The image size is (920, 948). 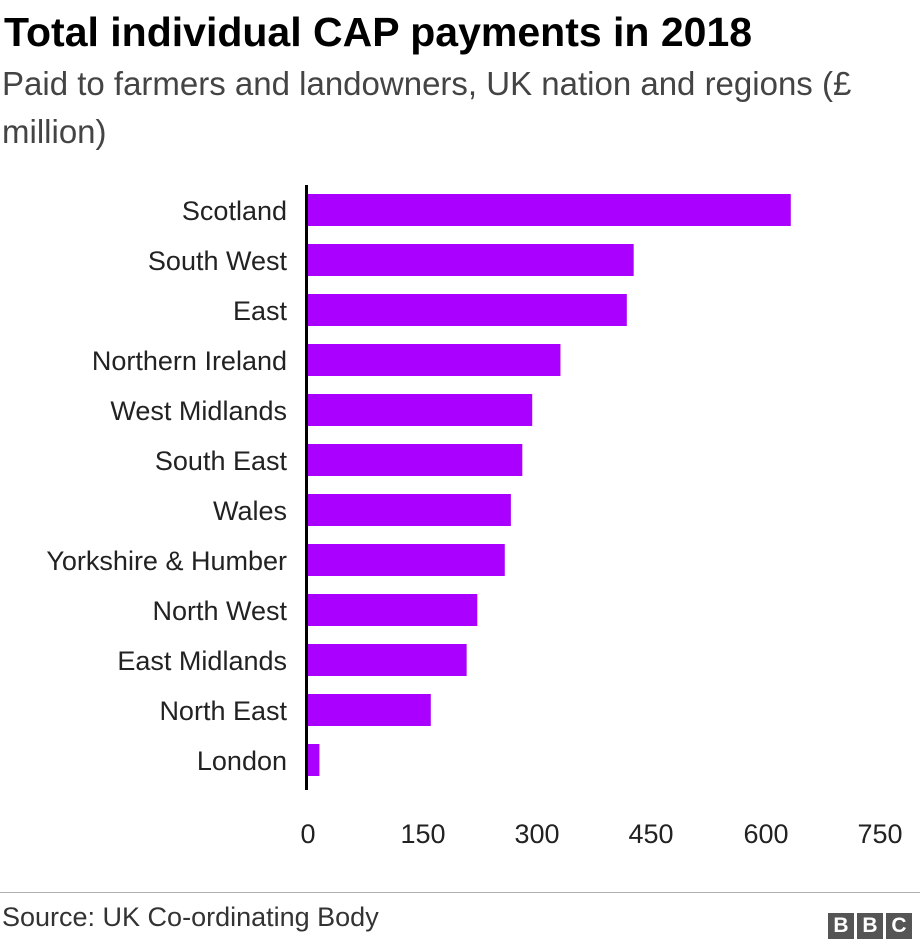 I want to click on chart-title: Total individual CAP payments in 2018, so click(x=378, y=32).